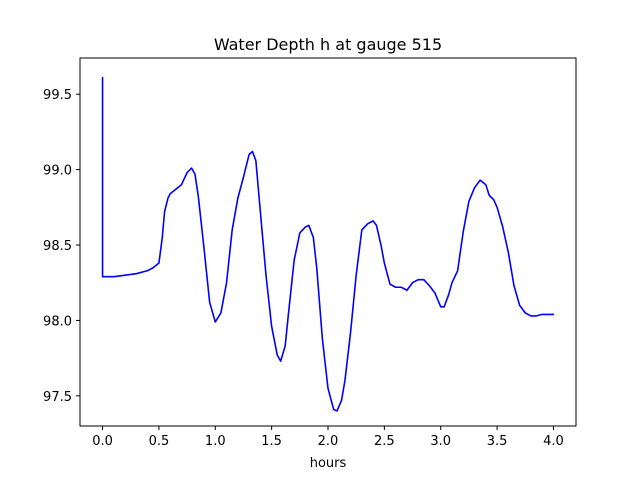 This screenshot has width=640, height=480. I want to click on x-axis-label: hours, so click(328, 463).